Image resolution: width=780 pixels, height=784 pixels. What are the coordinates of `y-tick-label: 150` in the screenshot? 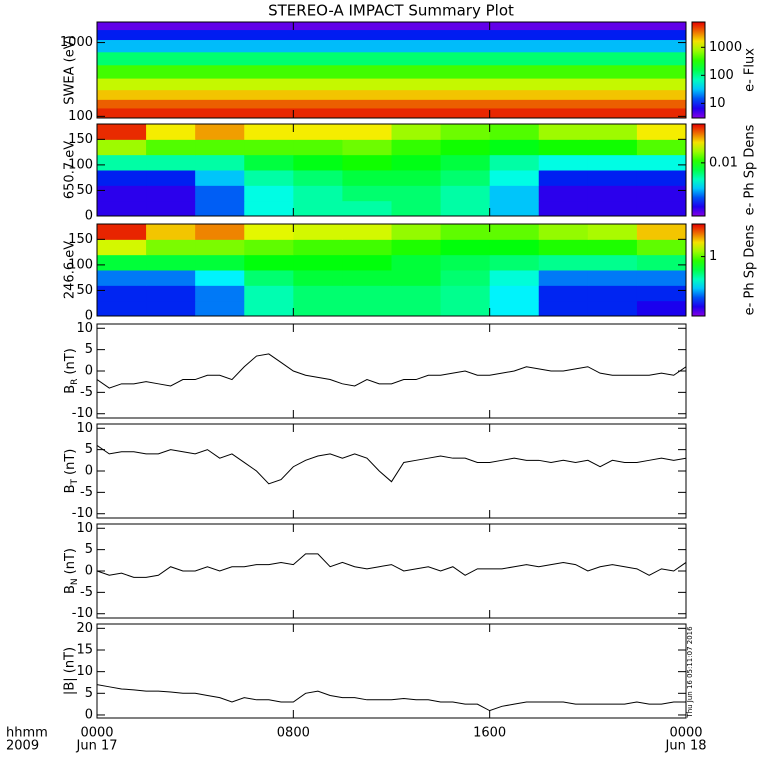 It's located at (80, 139).